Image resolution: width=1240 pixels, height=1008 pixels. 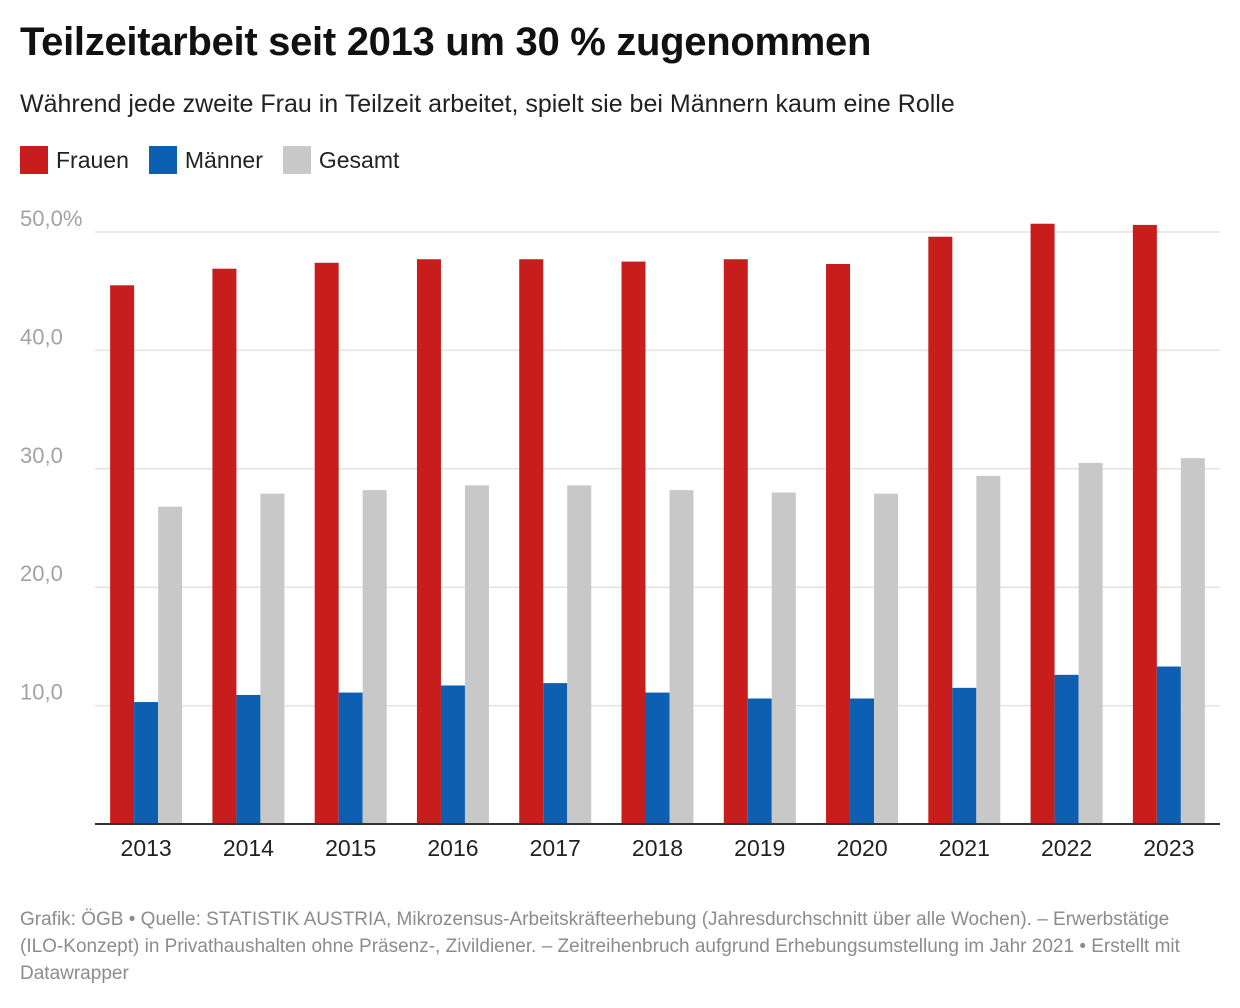 I want to click on bar-frauen-2021, so click(x=940, y=530).